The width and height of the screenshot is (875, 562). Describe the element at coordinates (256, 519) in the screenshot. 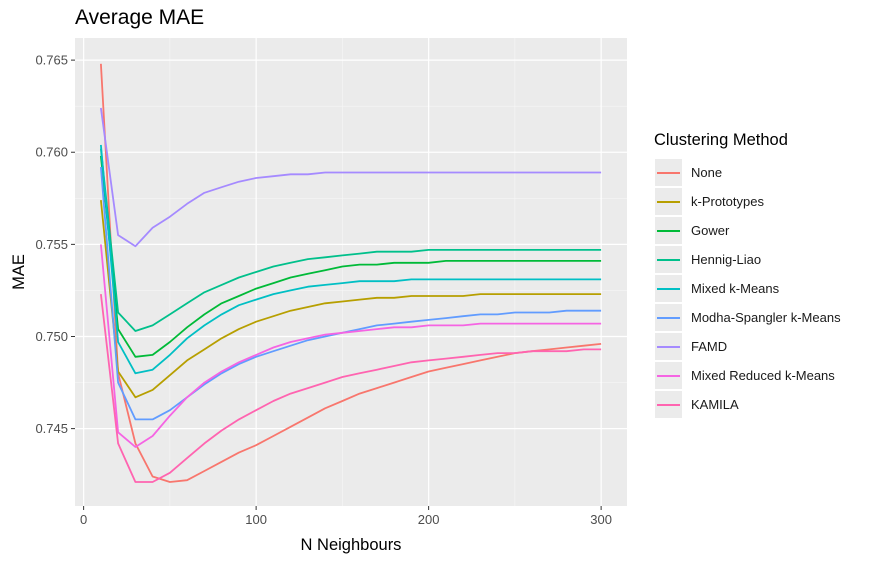

I see `x-tick-label: 100` at that location.